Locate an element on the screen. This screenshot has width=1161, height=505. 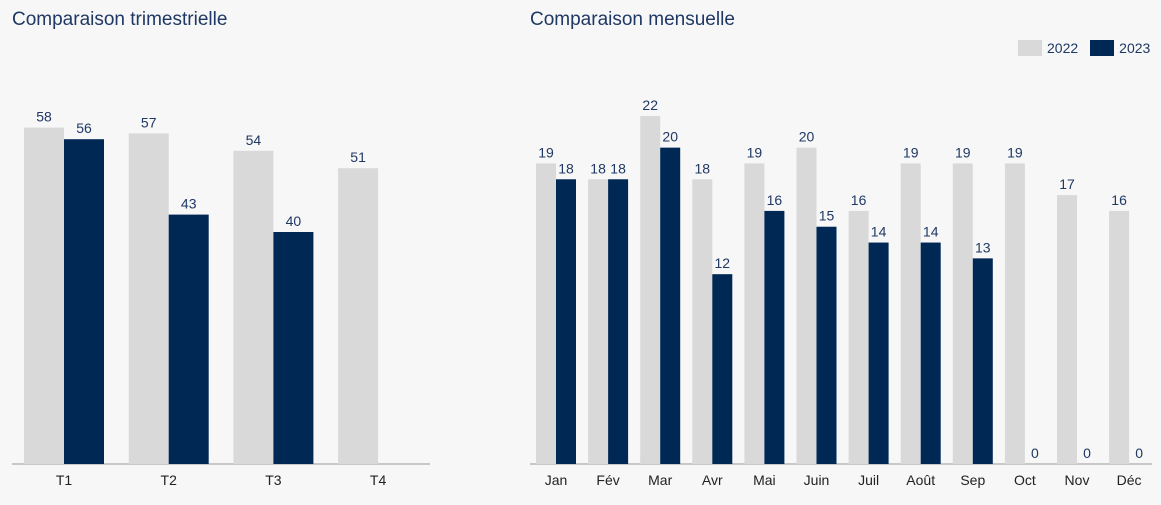
q-data-label-2023-T1: 56 is located at coordinates (84, 128).